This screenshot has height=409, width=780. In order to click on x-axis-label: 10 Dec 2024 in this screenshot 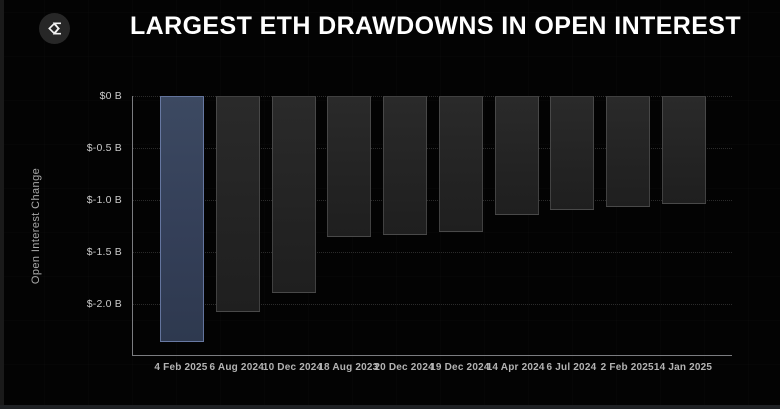, I will do `click(292, 367)`.